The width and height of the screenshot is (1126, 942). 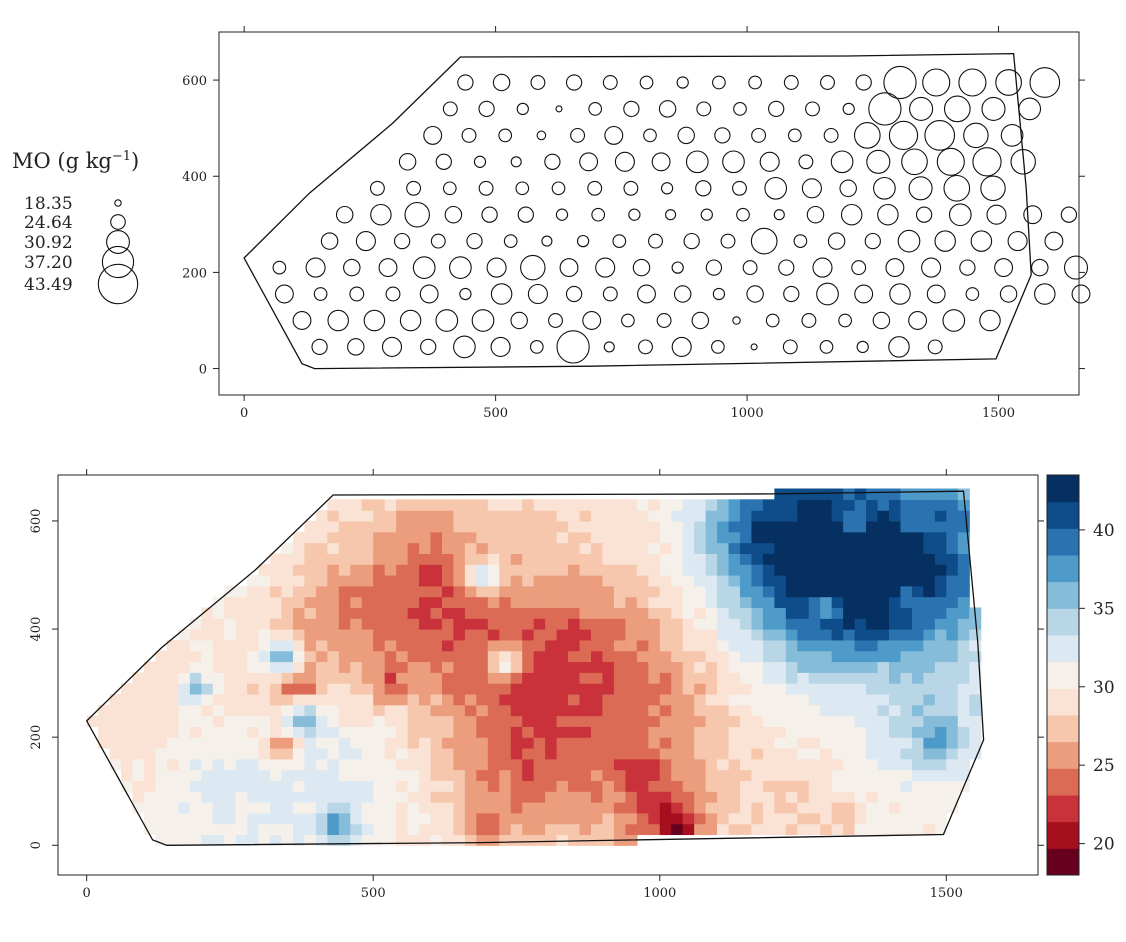 I want to click on bottom-y-tick-label: 0, so click(x=36, y=845).